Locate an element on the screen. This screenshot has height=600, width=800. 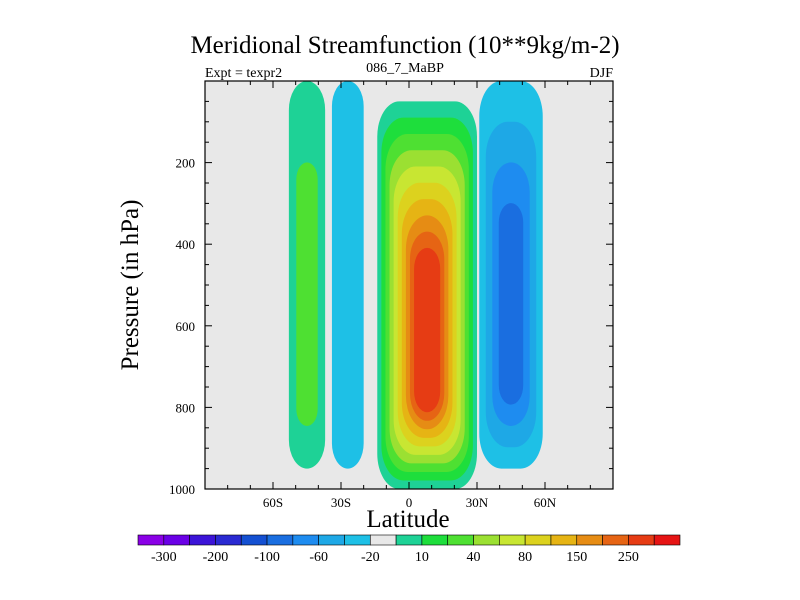
colorbar-label: 250 is located at coordinates (628, 557).